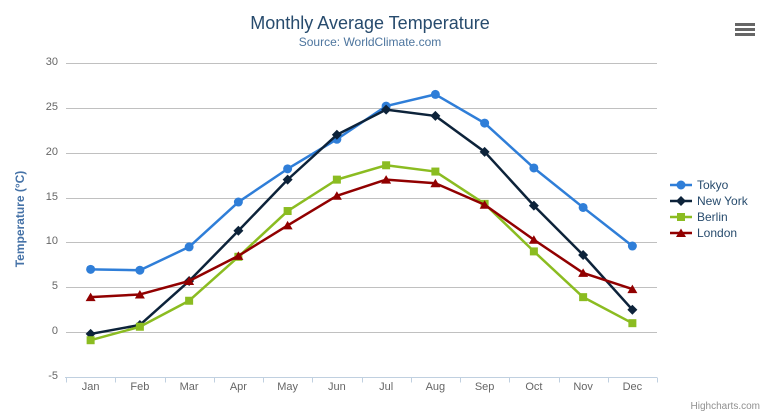  I want to click on triangle-marker-glyph, so click(681, 232).